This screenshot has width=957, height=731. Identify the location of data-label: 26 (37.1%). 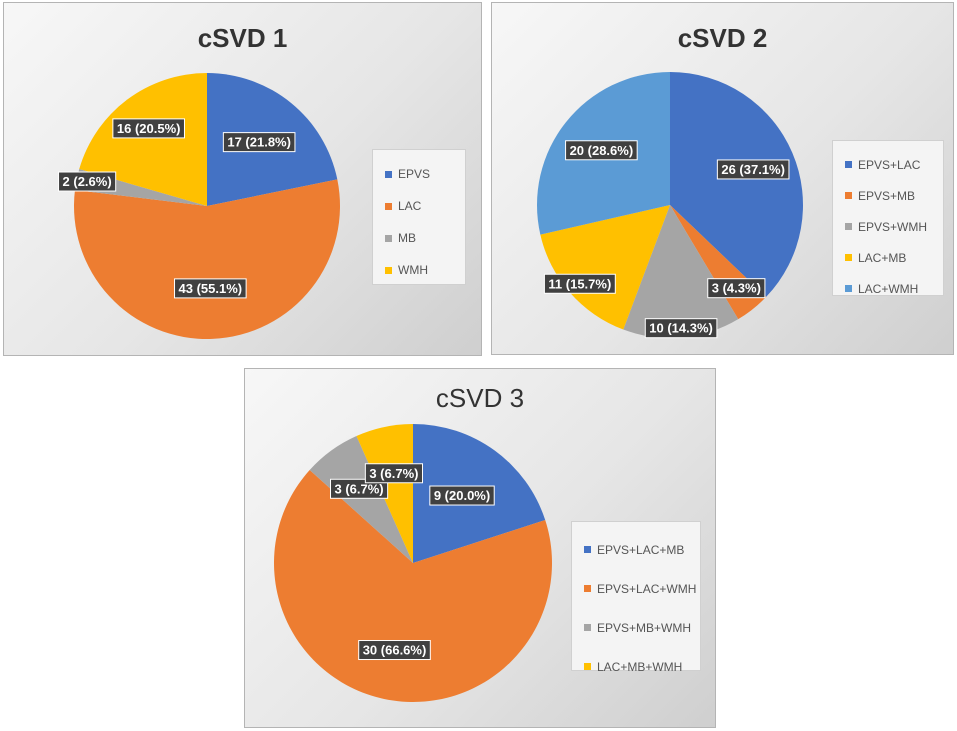
(753, 169).